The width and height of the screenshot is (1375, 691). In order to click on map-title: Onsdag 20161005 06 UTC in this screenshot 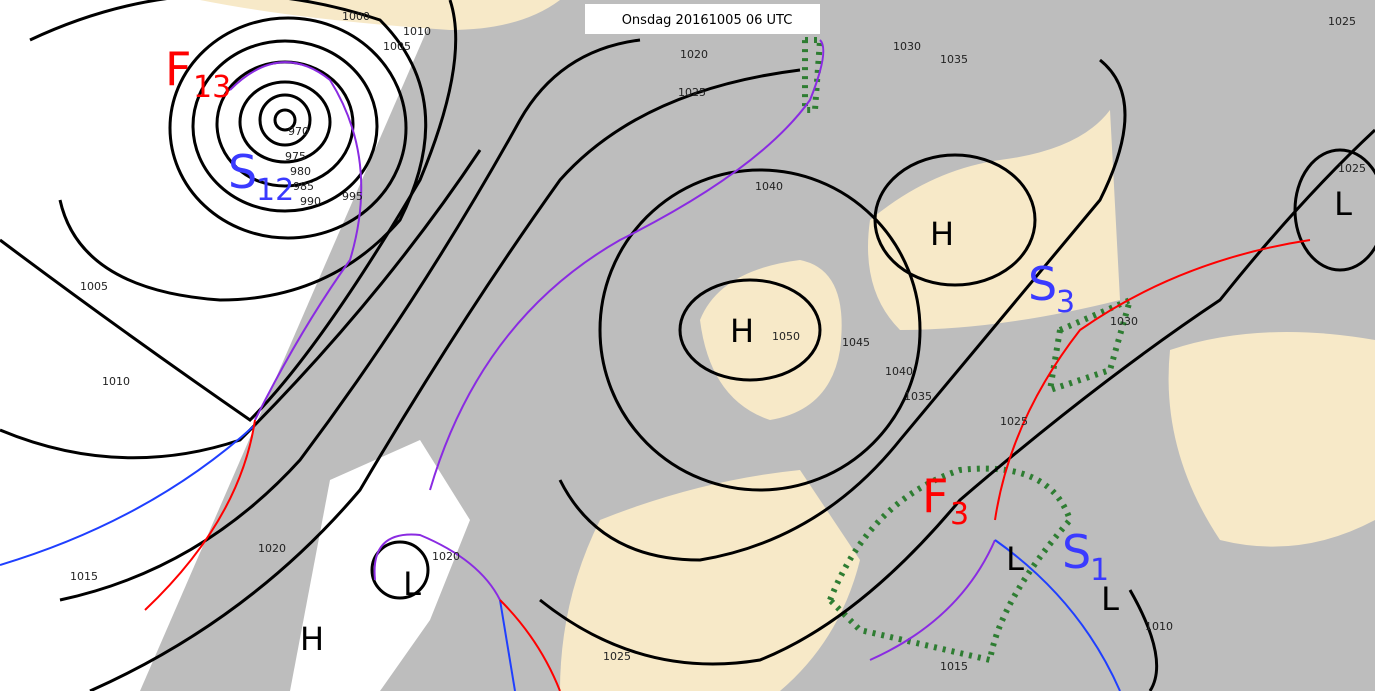, I will do `click(707, 20)`.